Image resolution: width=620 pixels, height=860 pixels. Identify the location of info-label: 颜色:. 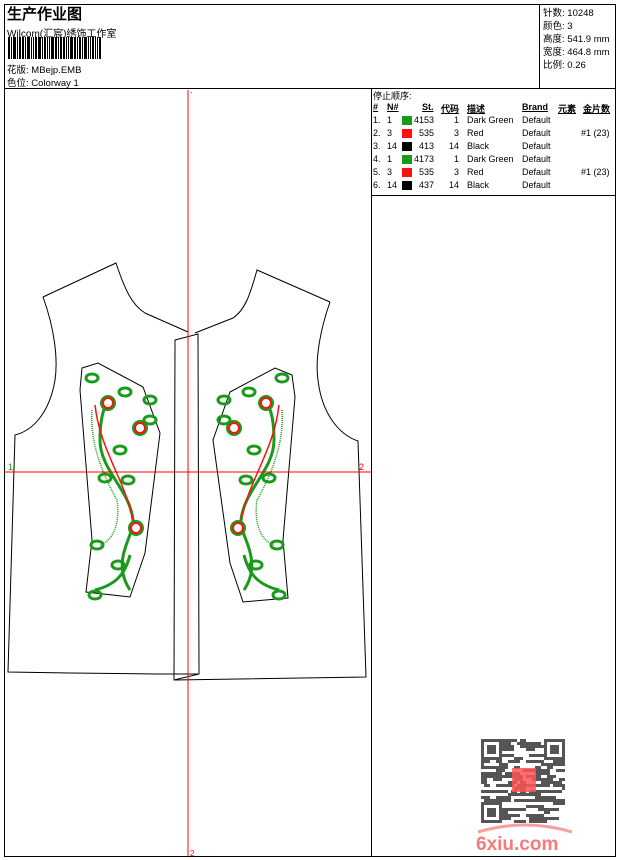
(554, 26).